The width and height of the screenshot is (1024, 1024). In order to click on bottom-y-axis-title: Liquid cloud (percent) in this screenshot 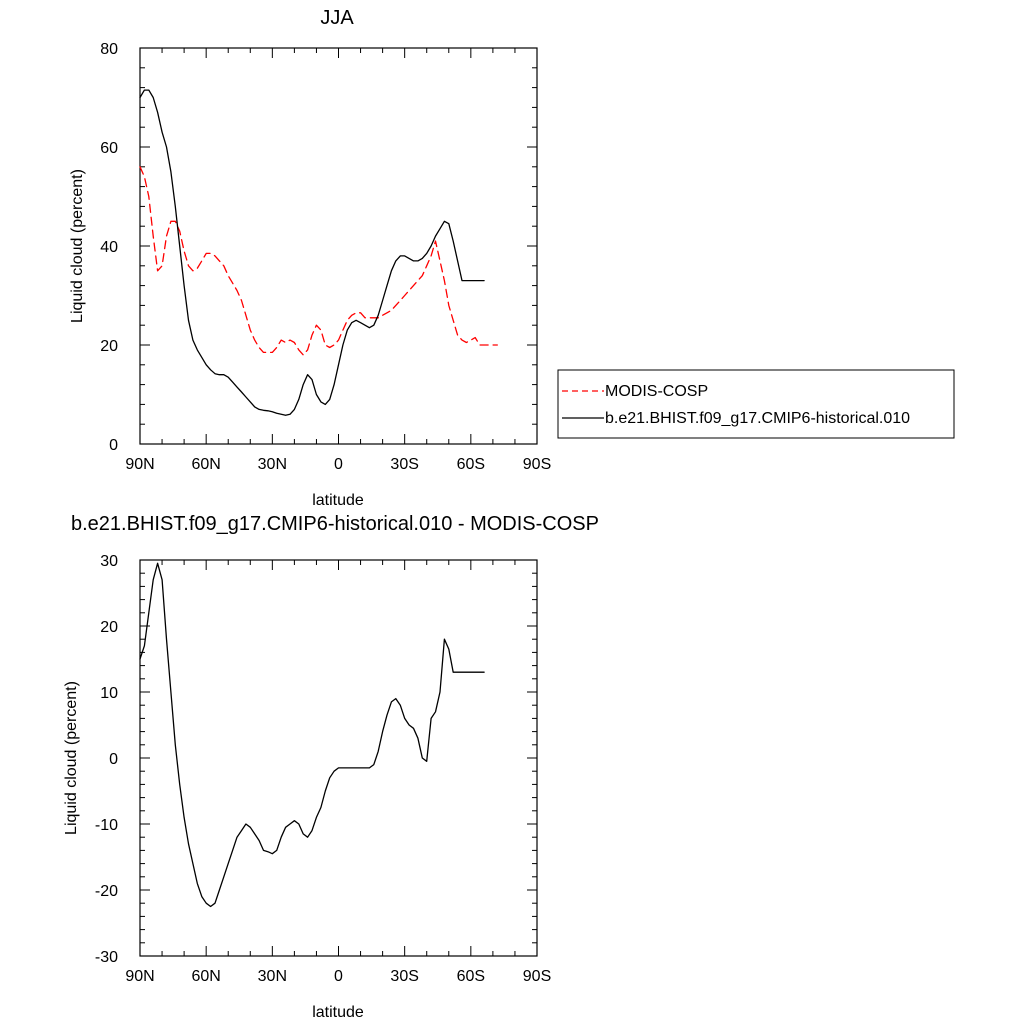, I will do `click(71, 758)`.